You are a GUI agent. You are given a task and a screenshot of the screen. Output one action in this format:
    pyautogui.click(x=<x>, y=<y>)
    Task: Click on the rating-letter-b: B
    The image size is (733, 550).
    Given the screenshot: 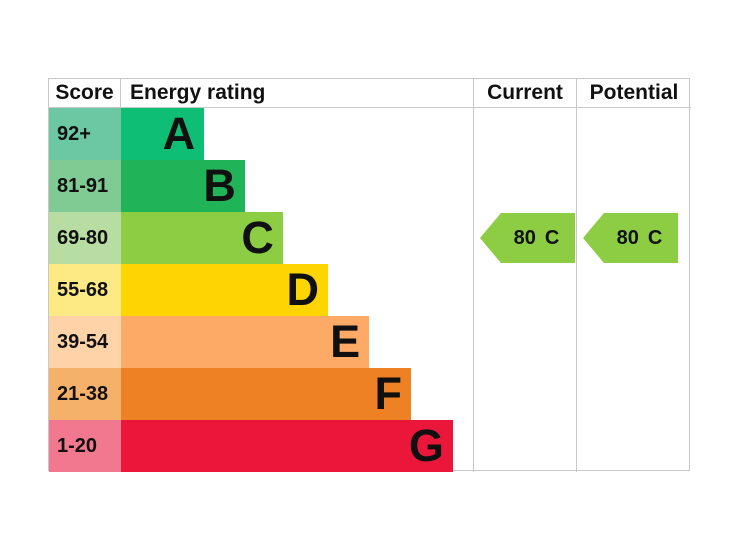 What is the action you would take?
    pyautogui.click(x=219, y=185)
    